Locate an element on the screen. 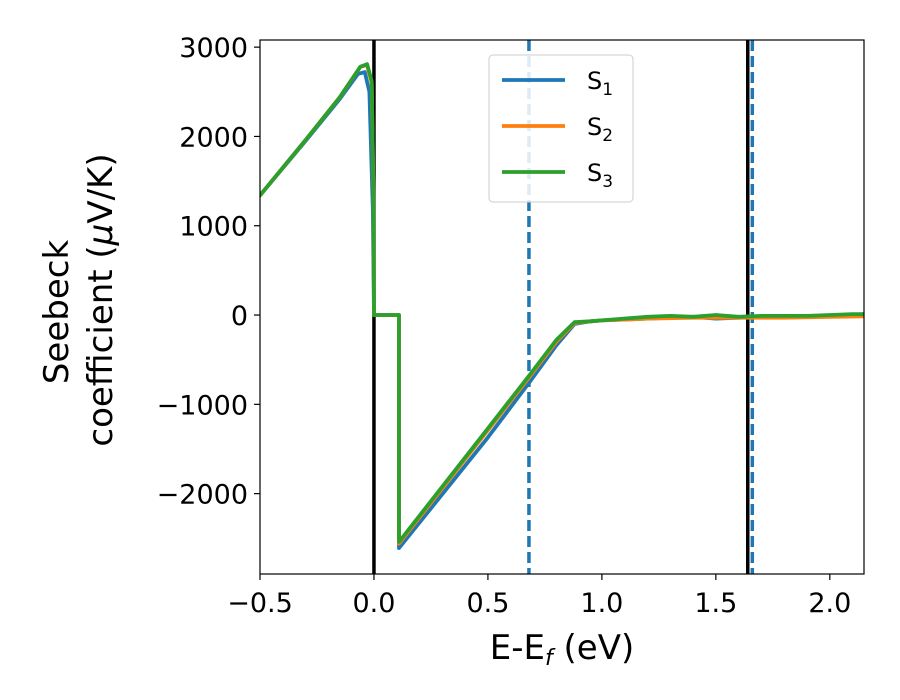 The image size is (900, 700). x-axis-title-subscript: f is located at coordinates (550, 658).